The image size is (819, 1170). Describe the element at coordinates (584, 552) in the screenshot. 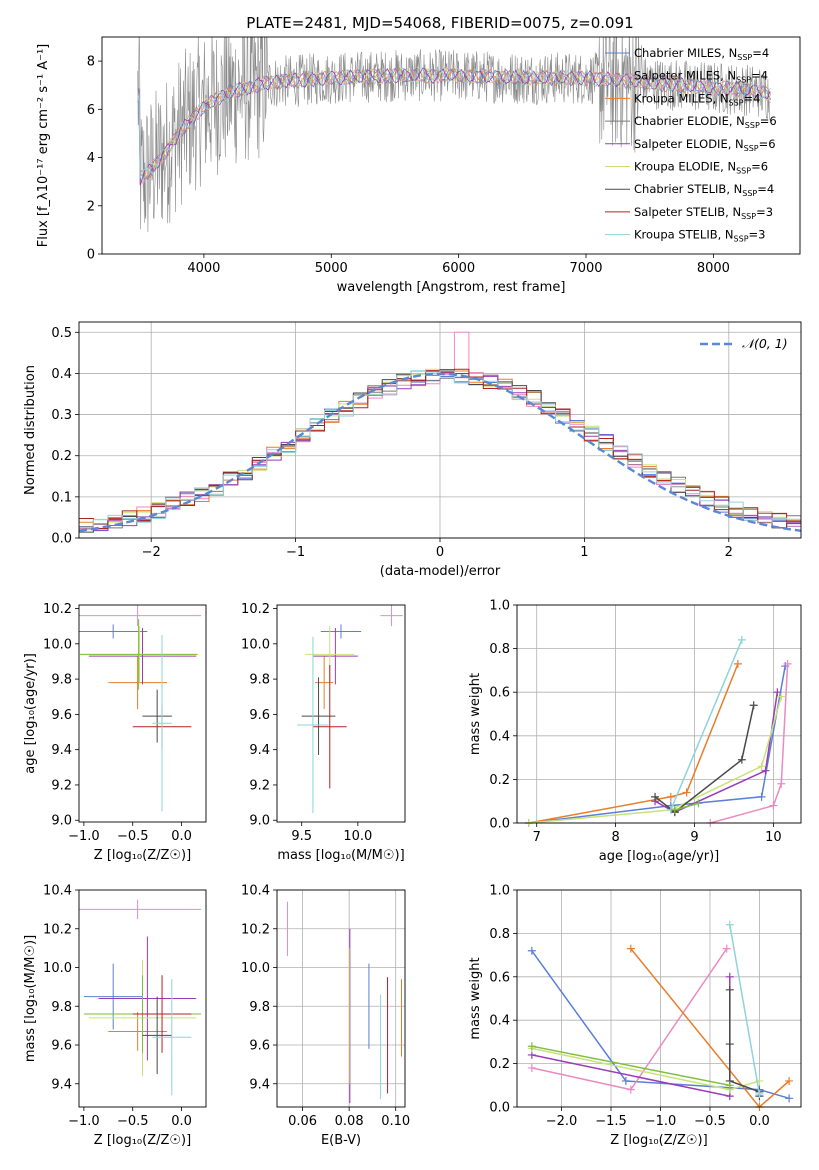

I see `x-tick-label: 1` at that location.